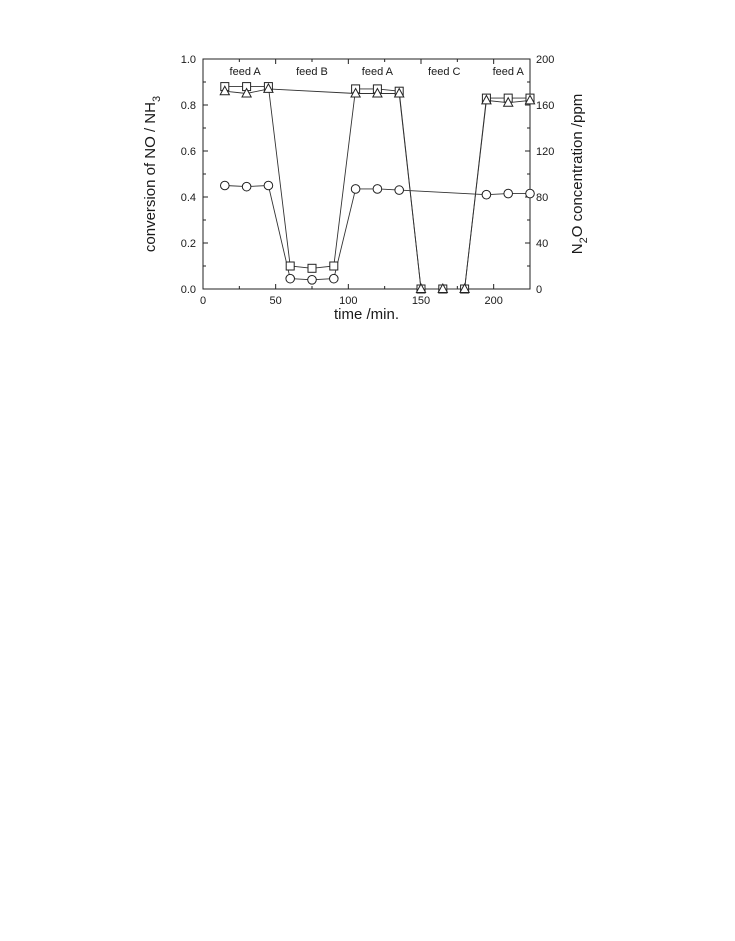 The width and height of the screenshot is (735, 941). Describe the element at coordinates (493, 301) in the screenshot. I see `x-tick-label: 200` at that location.